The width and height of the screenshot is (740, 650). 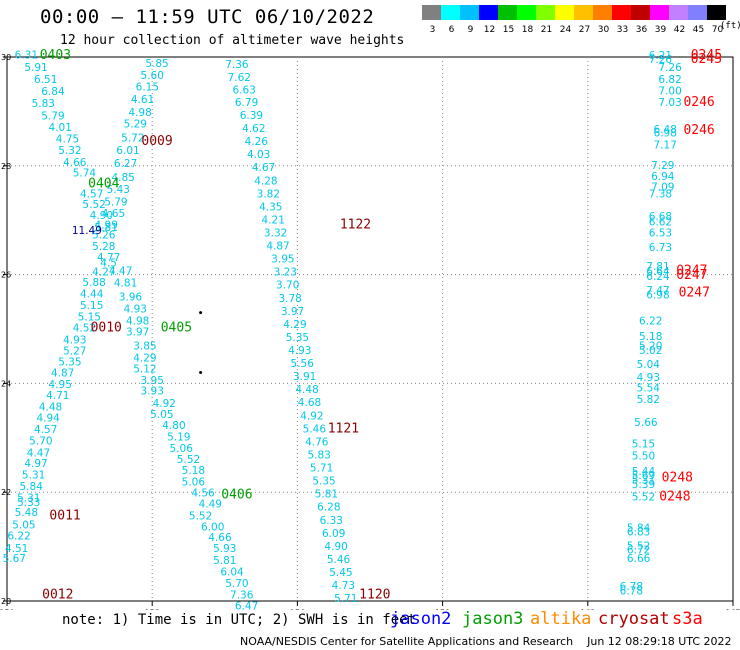 I want to click on swh-reading: 5.71, so click(x=345, y=599).